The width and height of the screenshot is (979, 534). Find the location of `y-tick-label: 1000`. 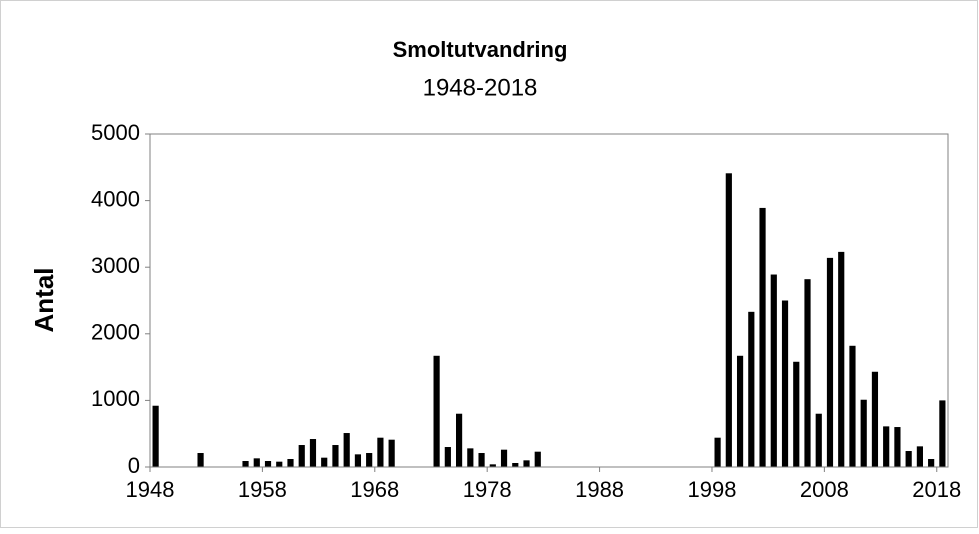

y-tick-label: 1000 is located at coordinates (115, 398).